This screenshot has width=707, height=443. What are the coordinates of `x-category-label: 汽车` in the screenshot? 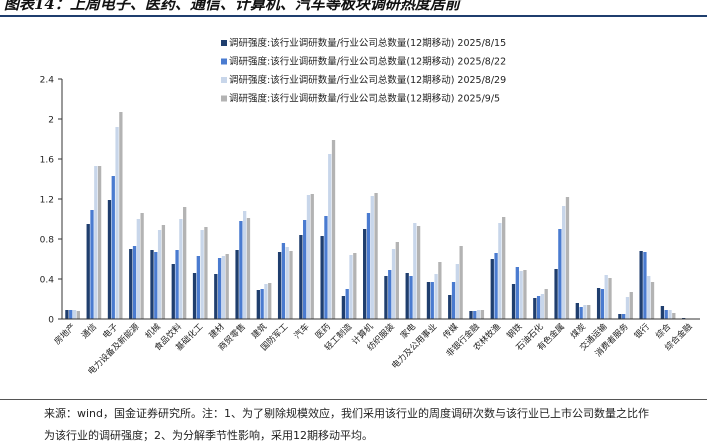 It's located at (302, 331).